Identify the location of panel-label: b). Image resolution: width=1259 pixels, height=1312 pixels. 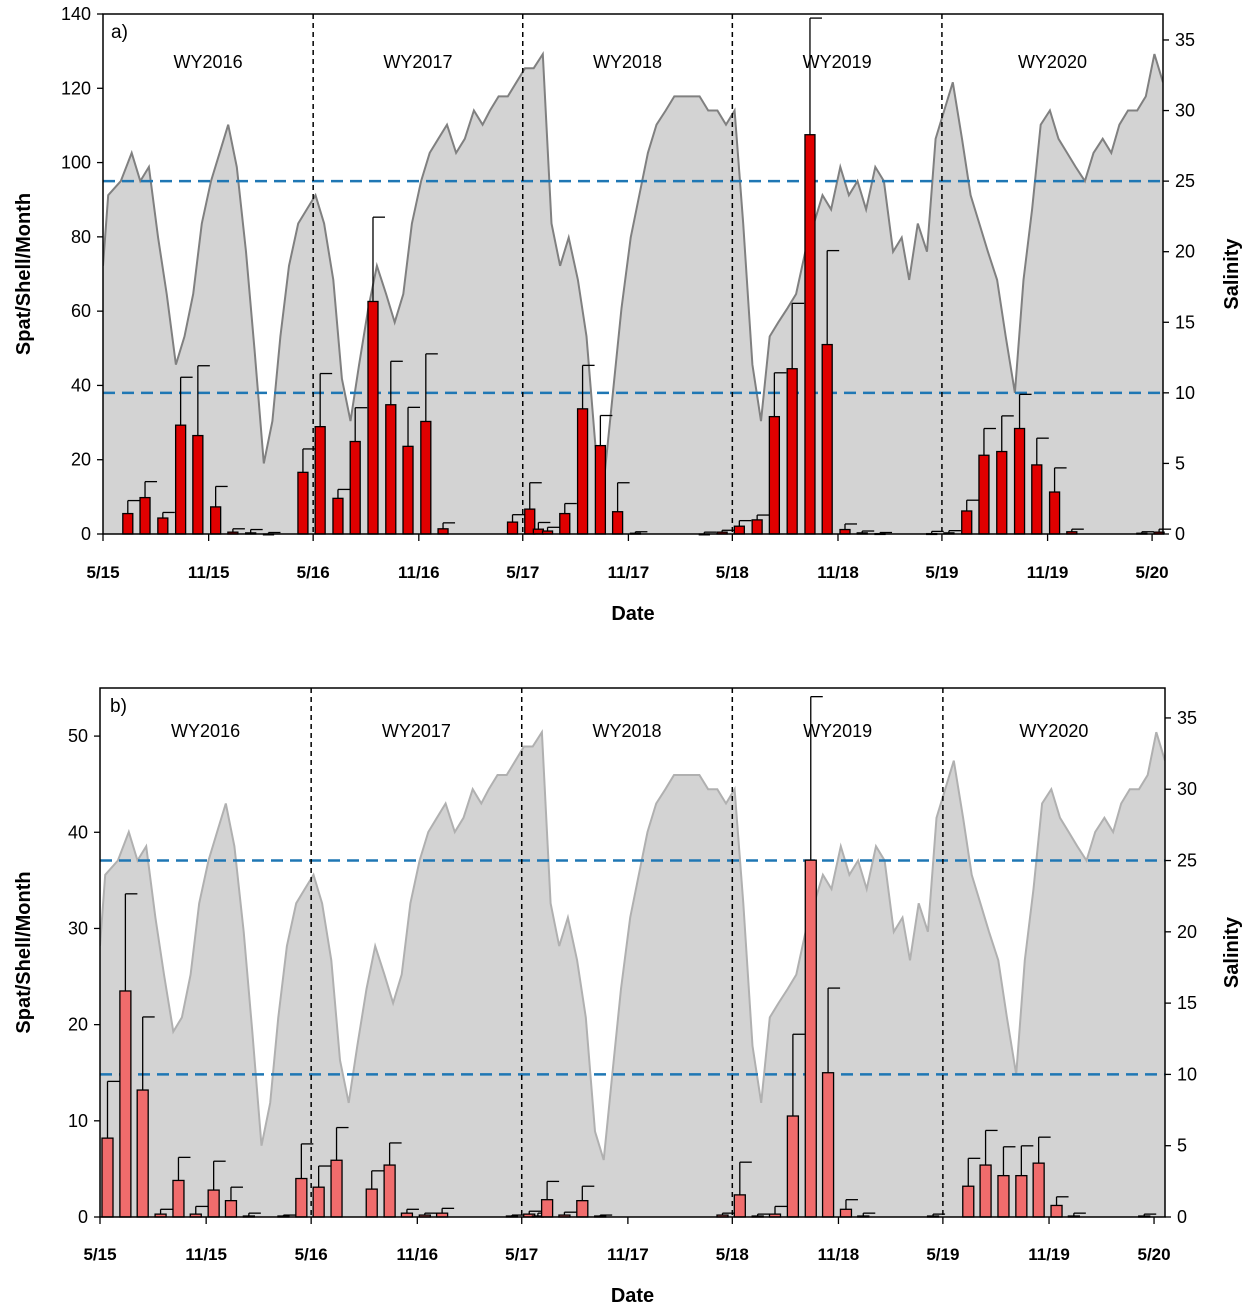
(118, 706).